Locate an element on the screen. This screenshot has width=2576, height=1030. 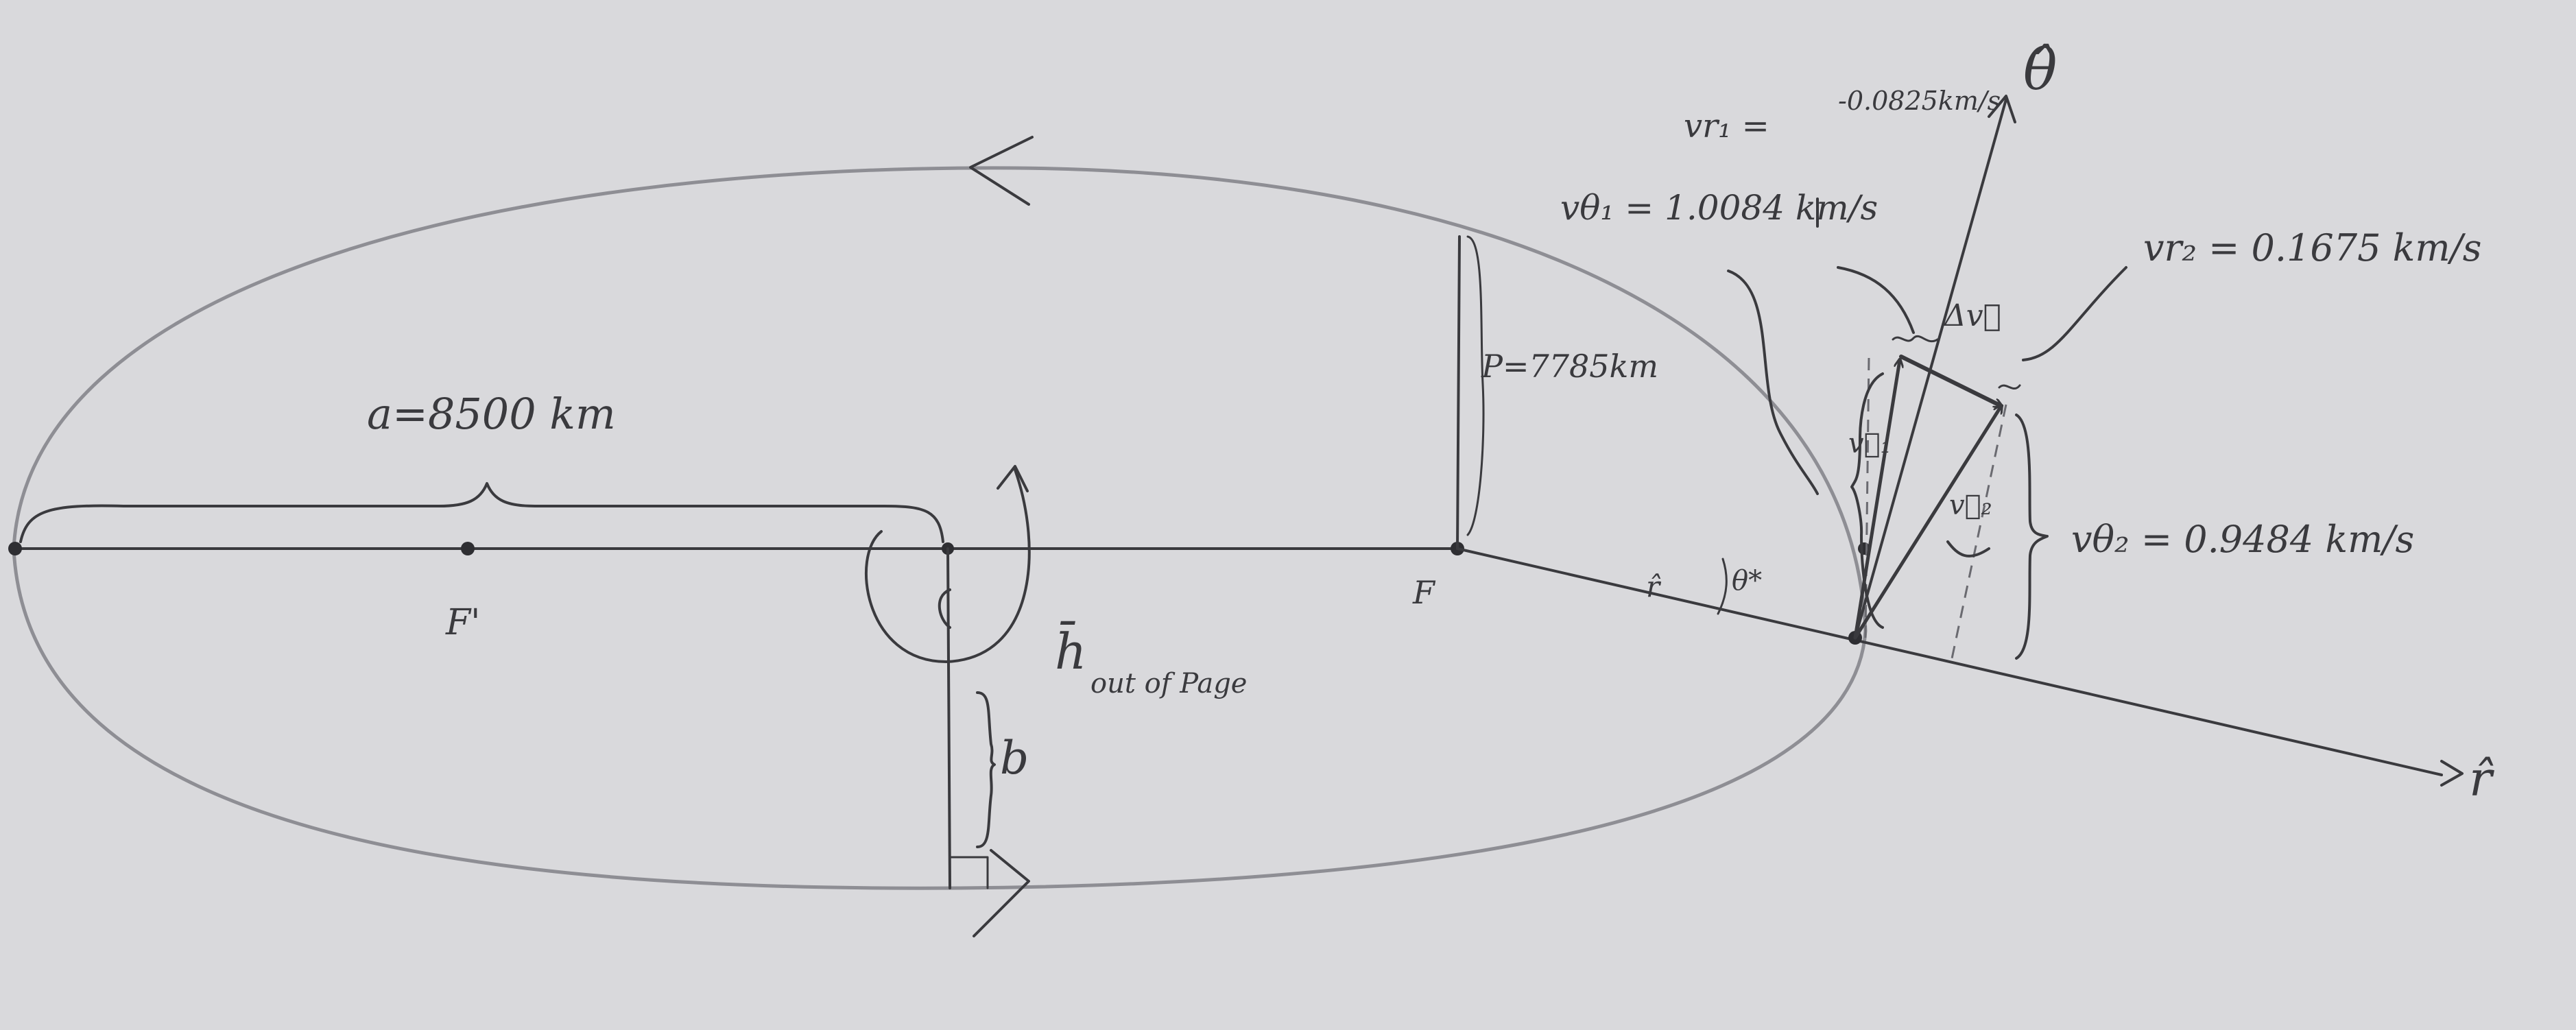
v2-vector-label: v⃗₂ is located at coordinates (1970, 505).